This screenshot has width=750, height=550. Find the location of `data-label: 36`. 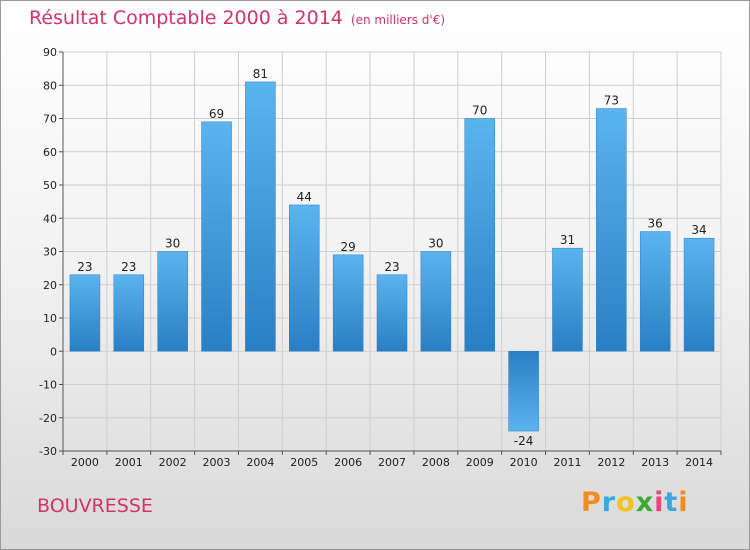

data-label: 36 is located at coordinates (655, 224).